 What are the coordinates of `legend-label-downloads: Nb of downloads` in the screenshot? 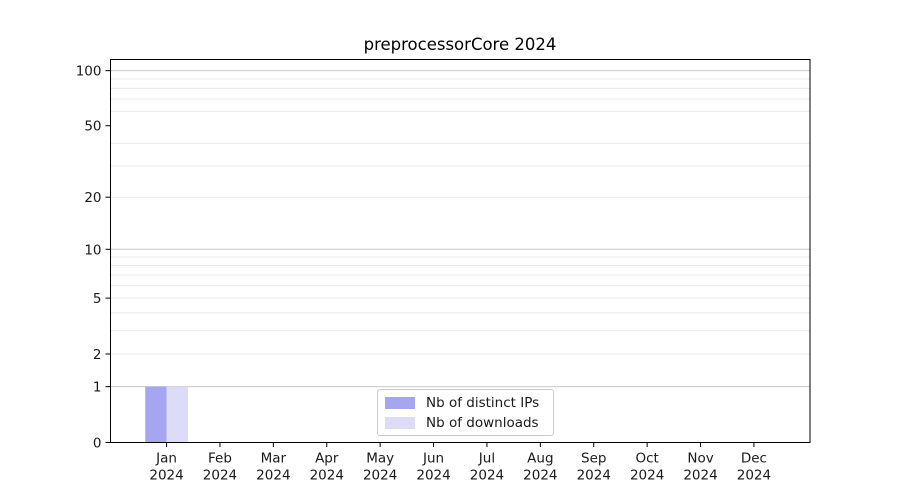 It's located at (482, 422).